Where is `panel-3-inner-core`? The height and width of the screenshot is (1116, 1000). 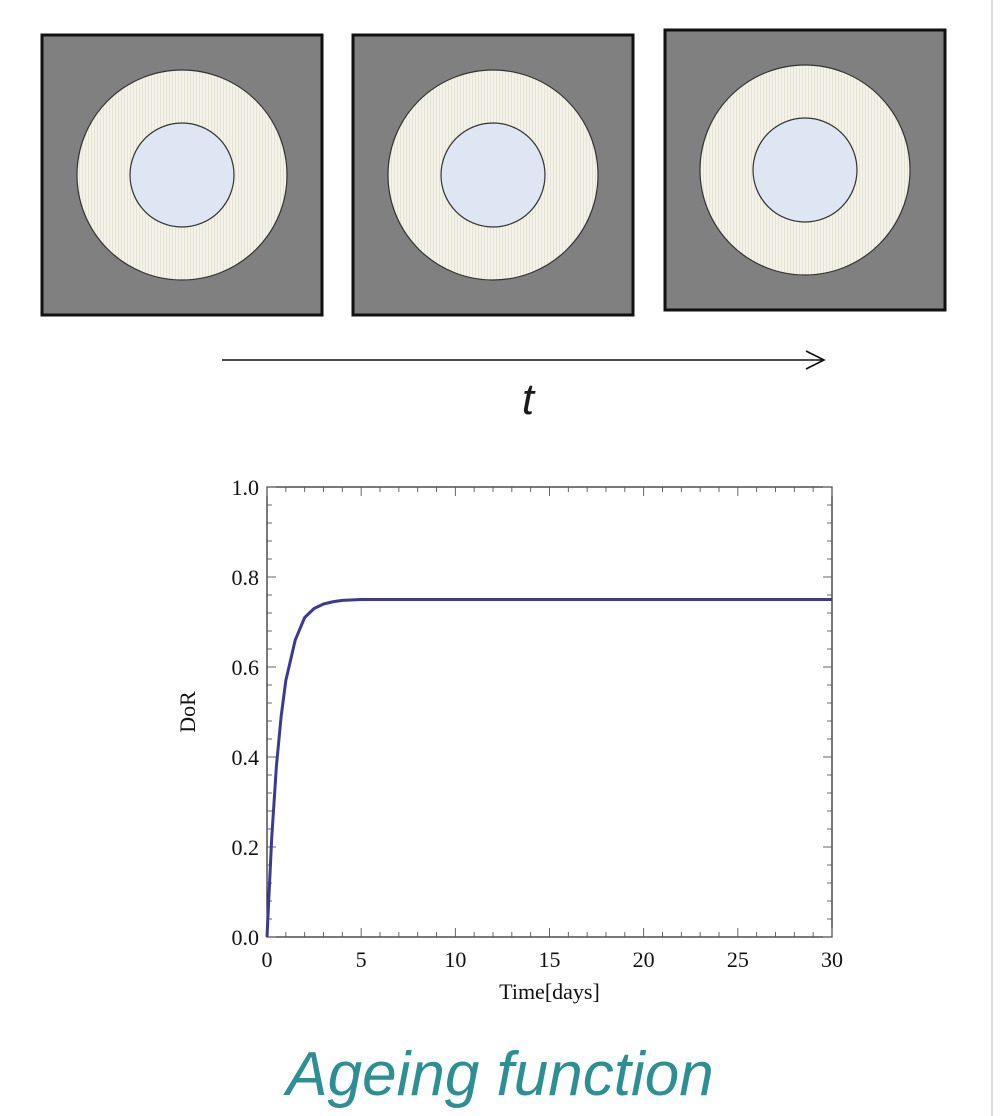
panel-3-inner-core is located at coordinates (805, 170).